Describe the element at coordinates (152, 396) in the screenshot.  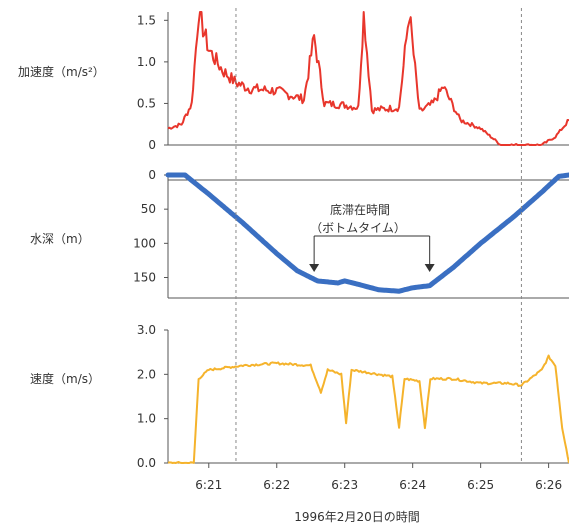
I see `speed-tick-labels: 0.0 1.0 2.0 3.0` at that location.